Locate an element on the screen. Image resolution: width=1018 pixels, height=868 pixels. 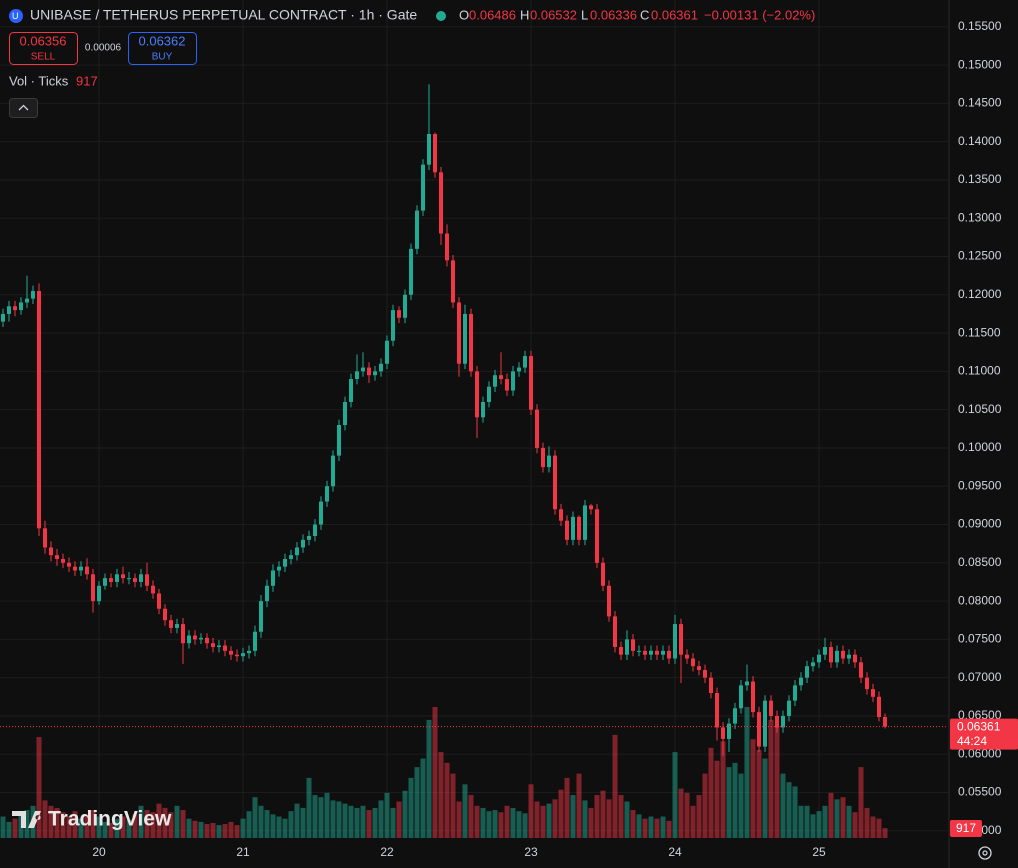
settings-button is located at coordinates (985, 853).